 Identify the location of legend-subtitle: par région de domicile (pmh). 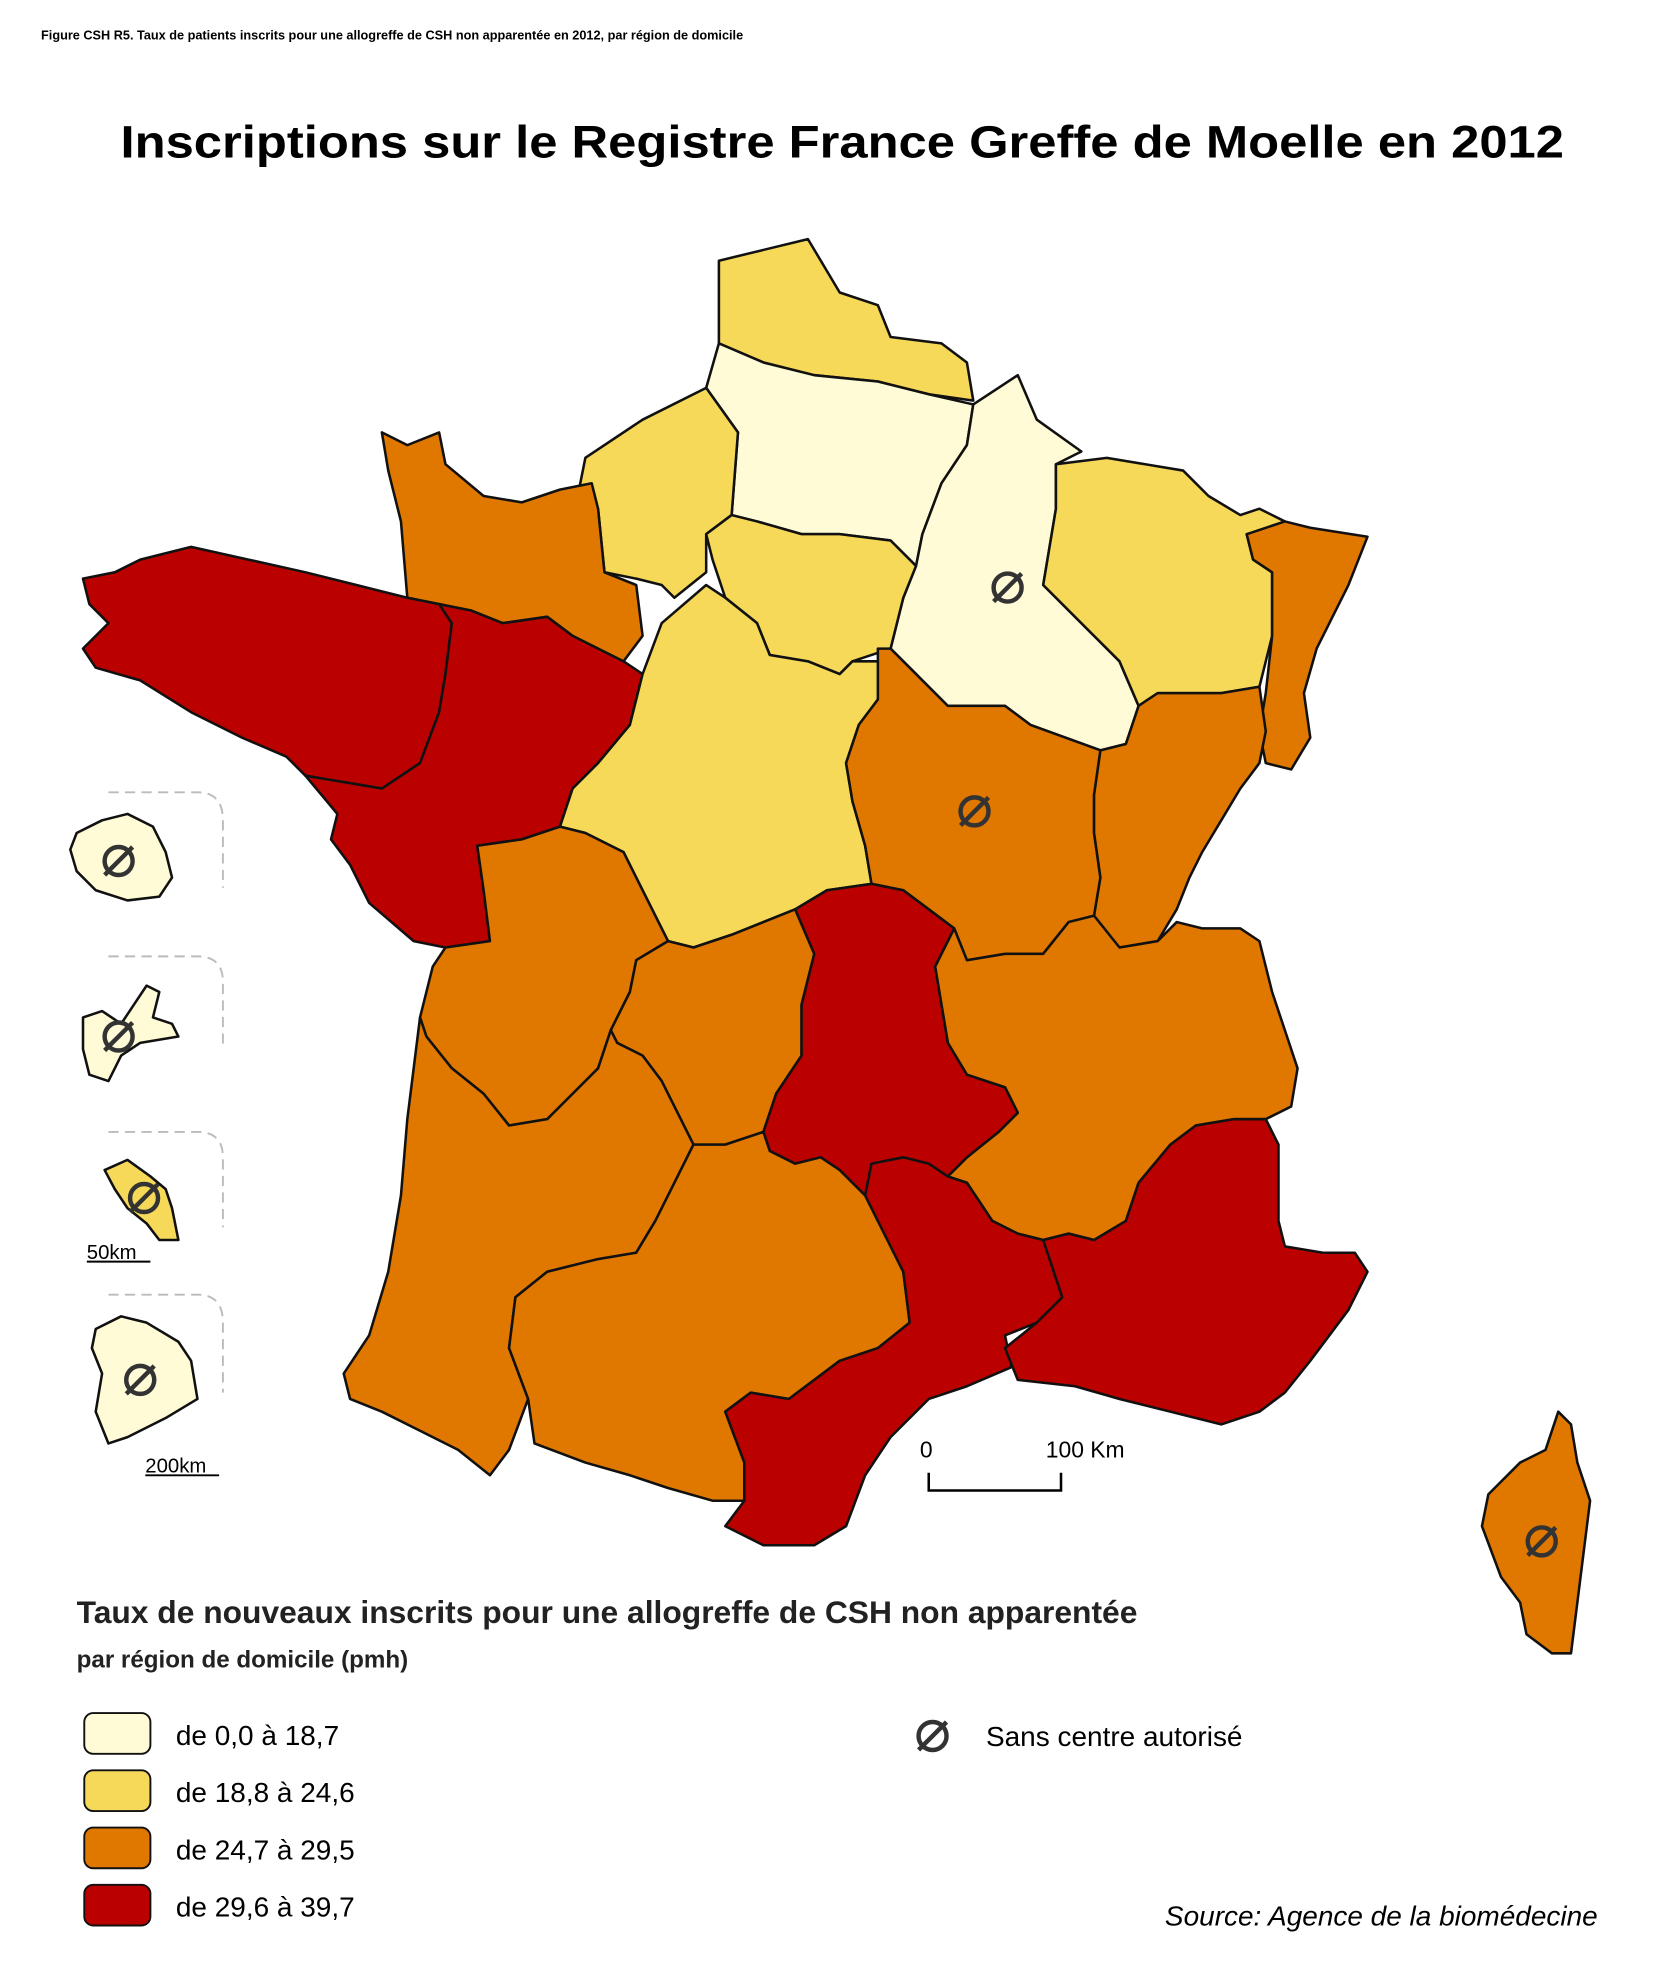
(243, 1659).